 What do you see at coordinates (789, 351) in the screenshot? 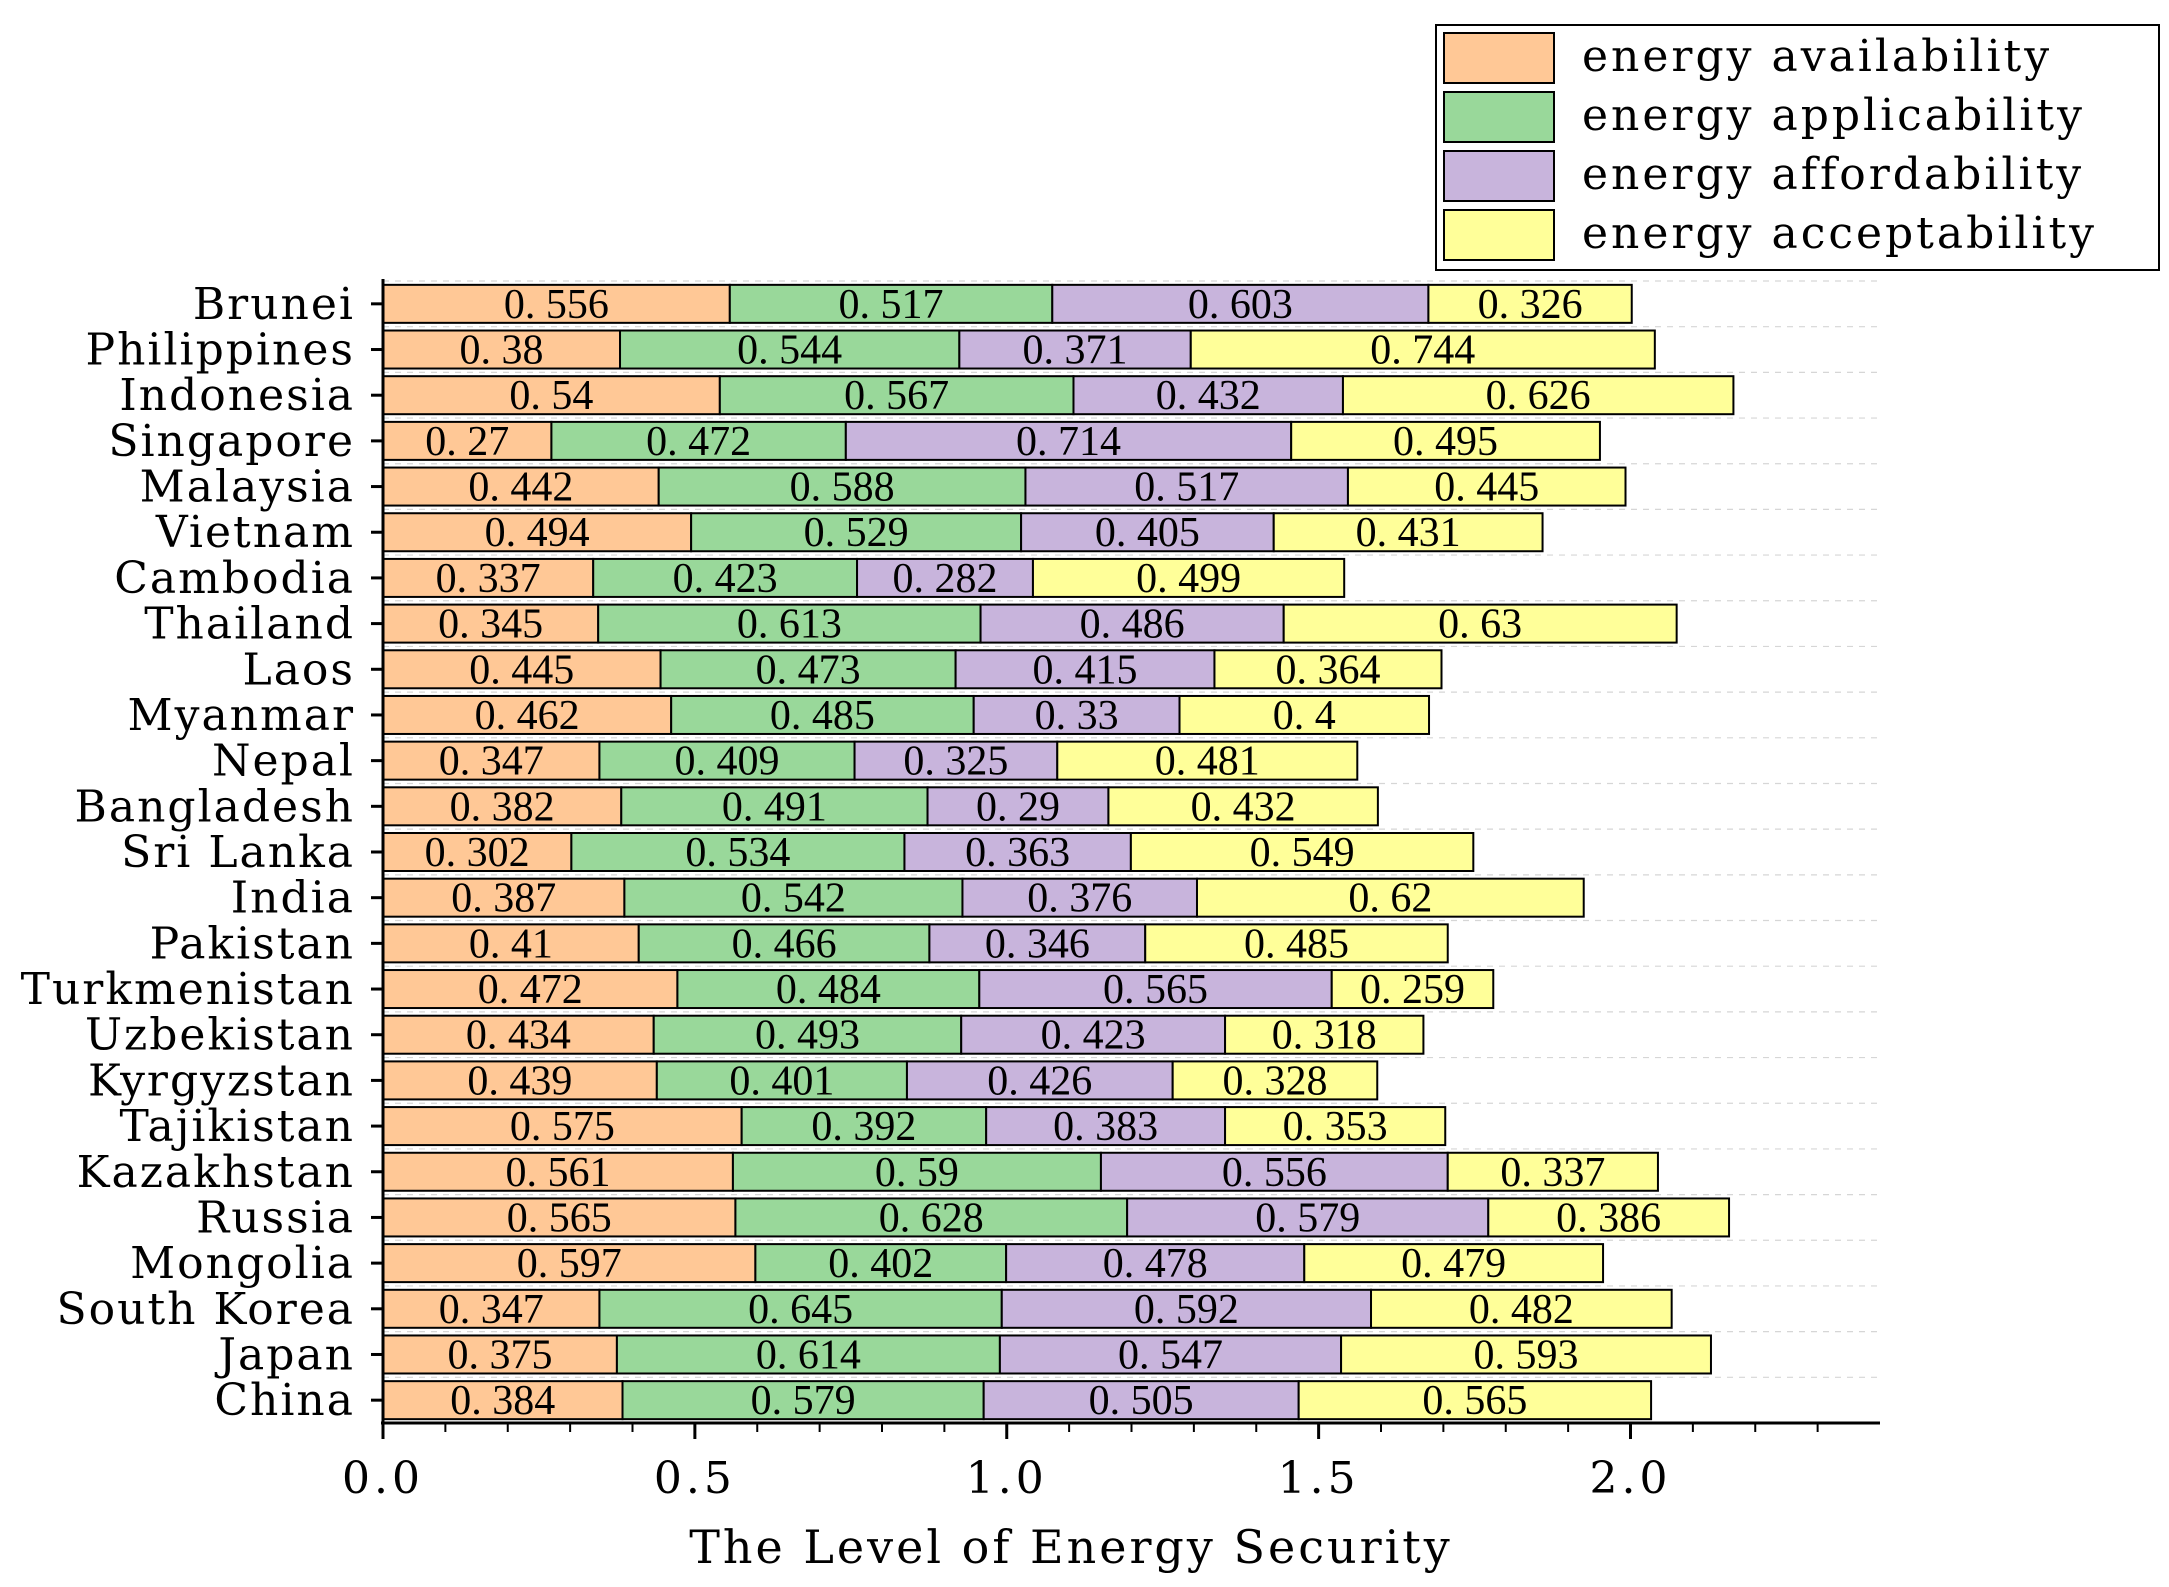
I see `data-label: 0. 544` at bounding box center [789, 351].